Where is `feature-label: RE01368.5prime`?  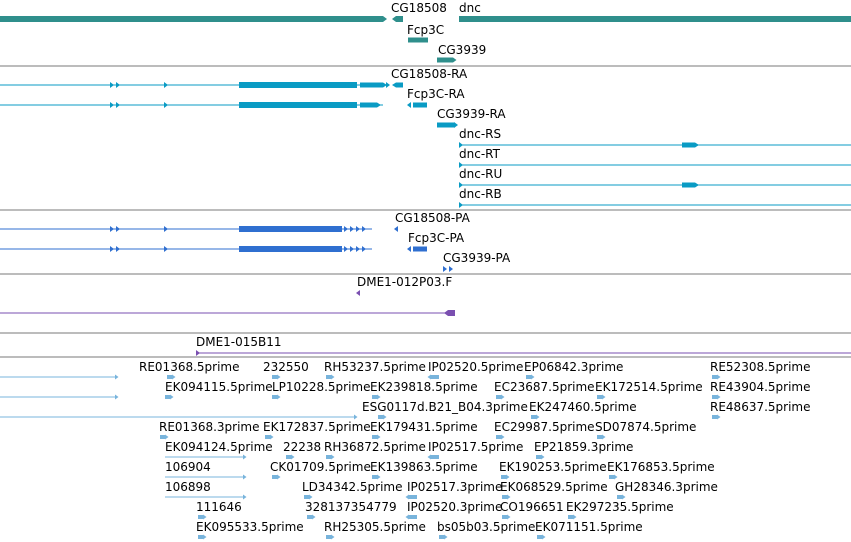
feature-label: RE01368.5prime is located at coordinates (189, 367).